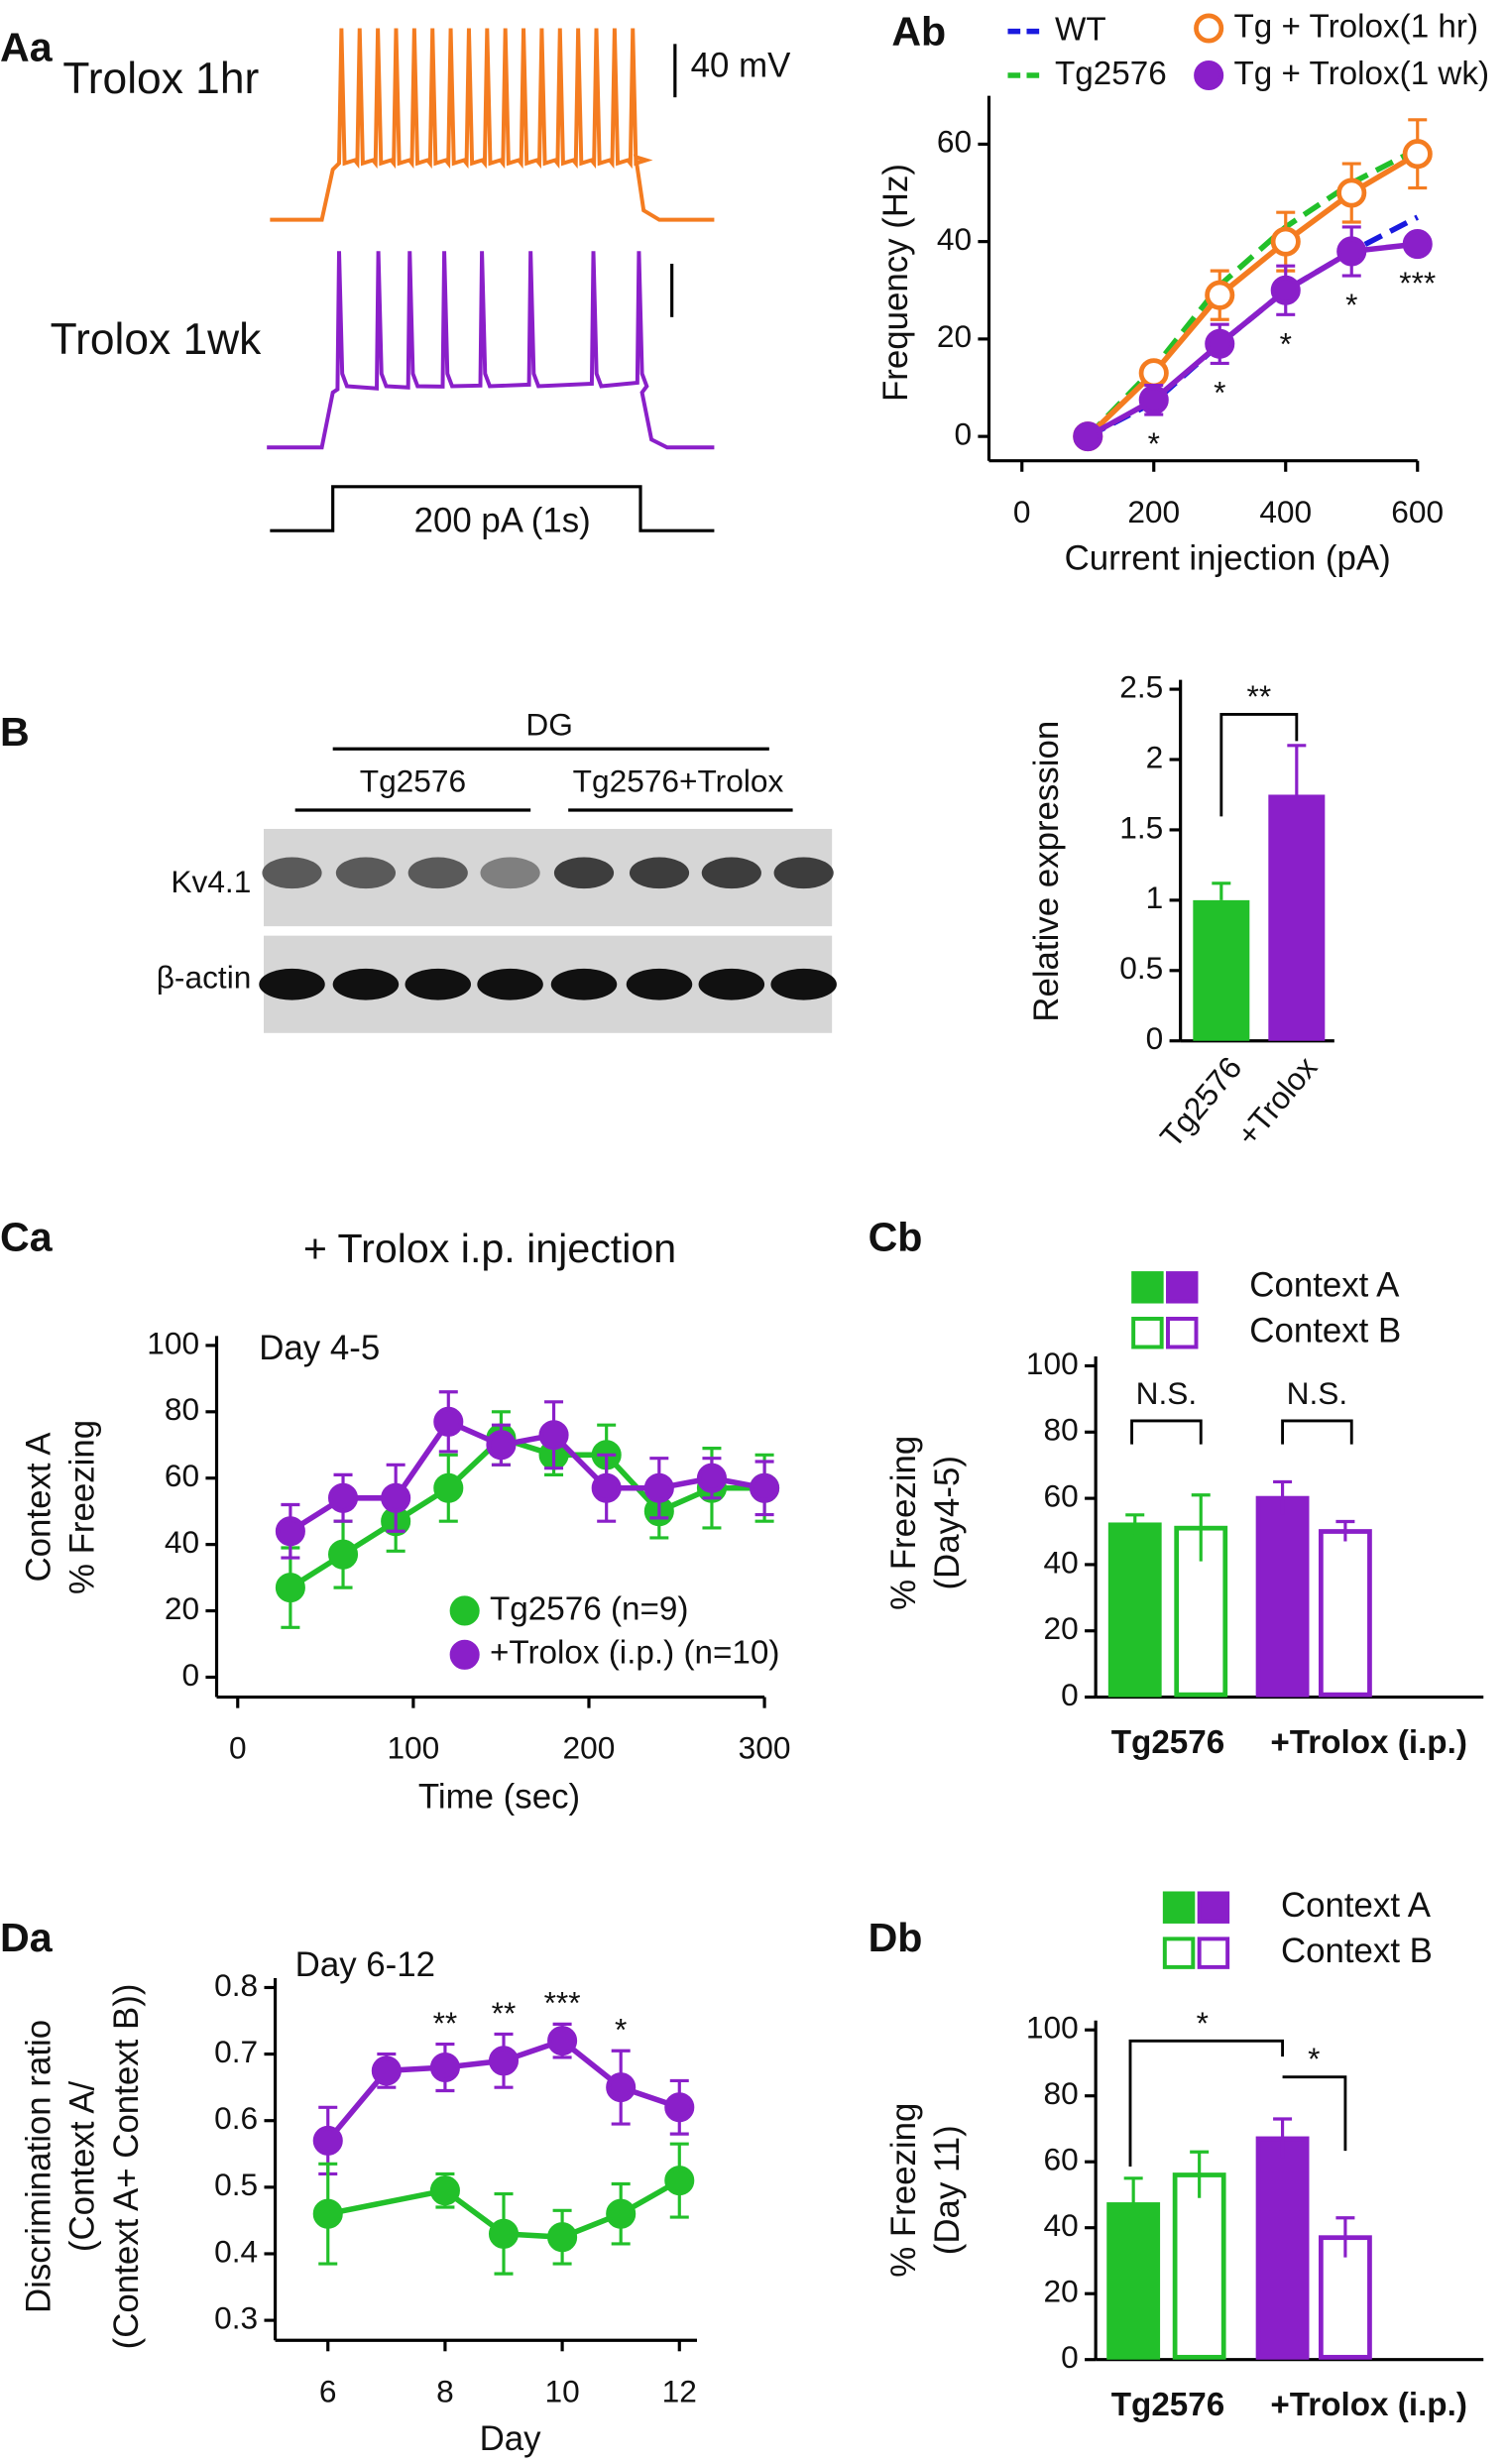 The image size is (1507, 2464). What do you see at coordinates (236, 2317) in the screenshot?
I see `y-tick-label: 0.3` at bounding box center [236, 2317].